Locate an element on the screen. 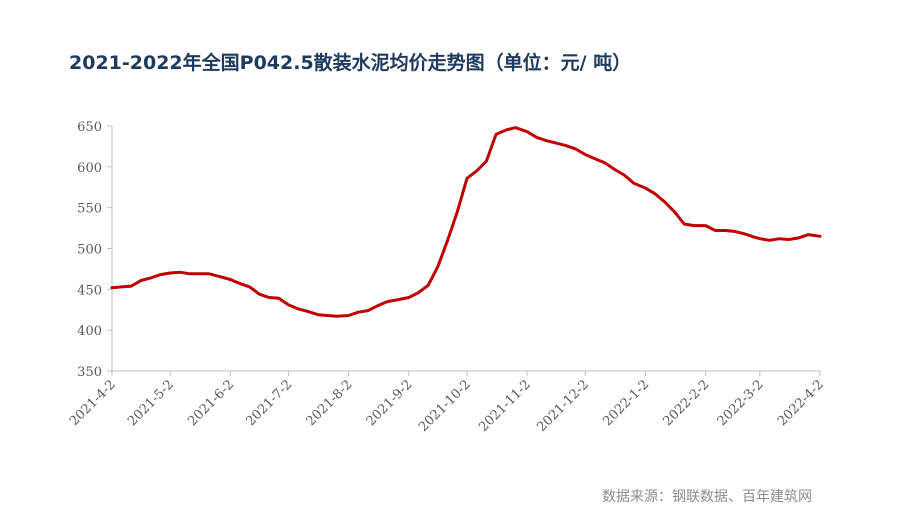  x-tick-label: 2021-5-2 is located at coordinates (151, 403).